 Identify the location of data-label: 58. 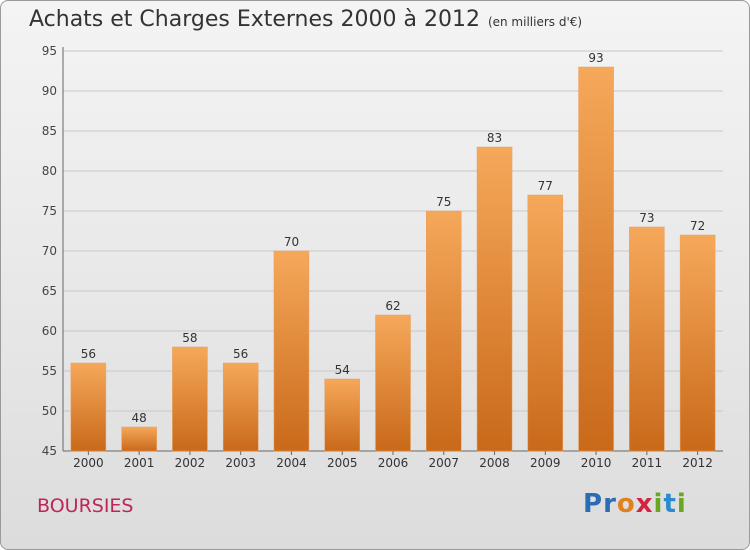
(189, 338).